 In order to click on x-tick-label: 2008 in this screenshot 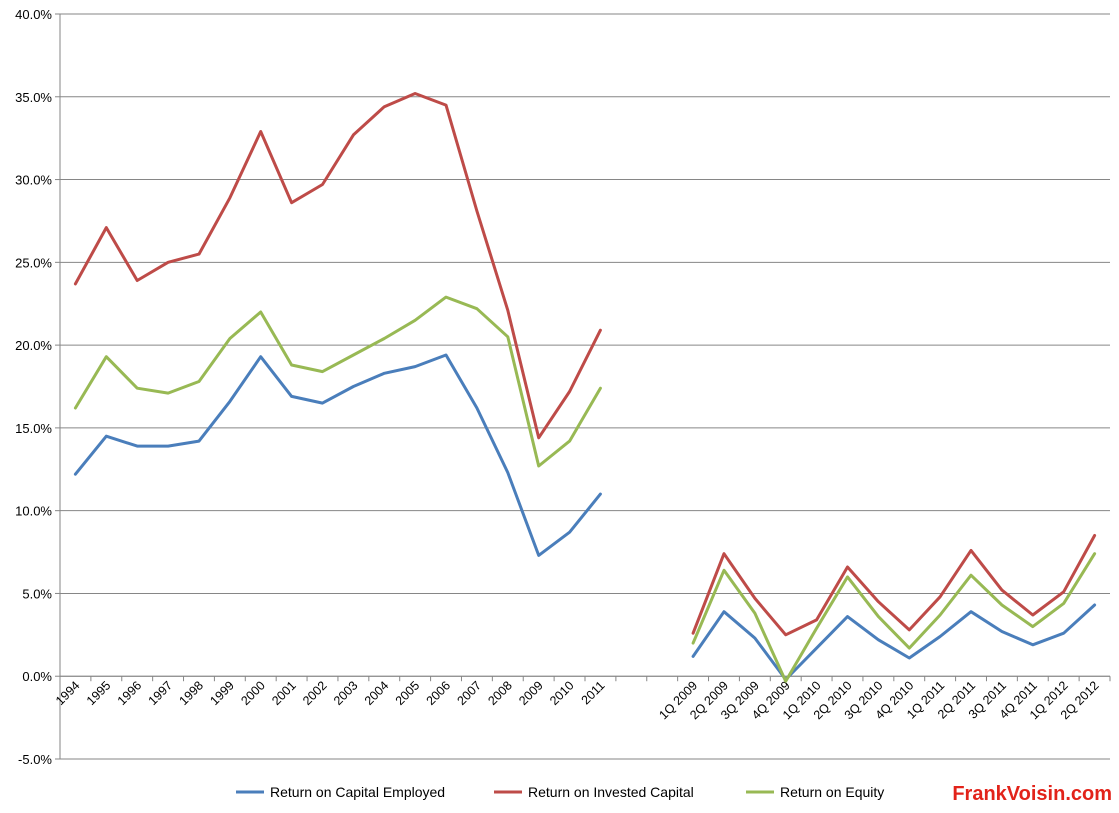, I will do `click(500, 693)`.